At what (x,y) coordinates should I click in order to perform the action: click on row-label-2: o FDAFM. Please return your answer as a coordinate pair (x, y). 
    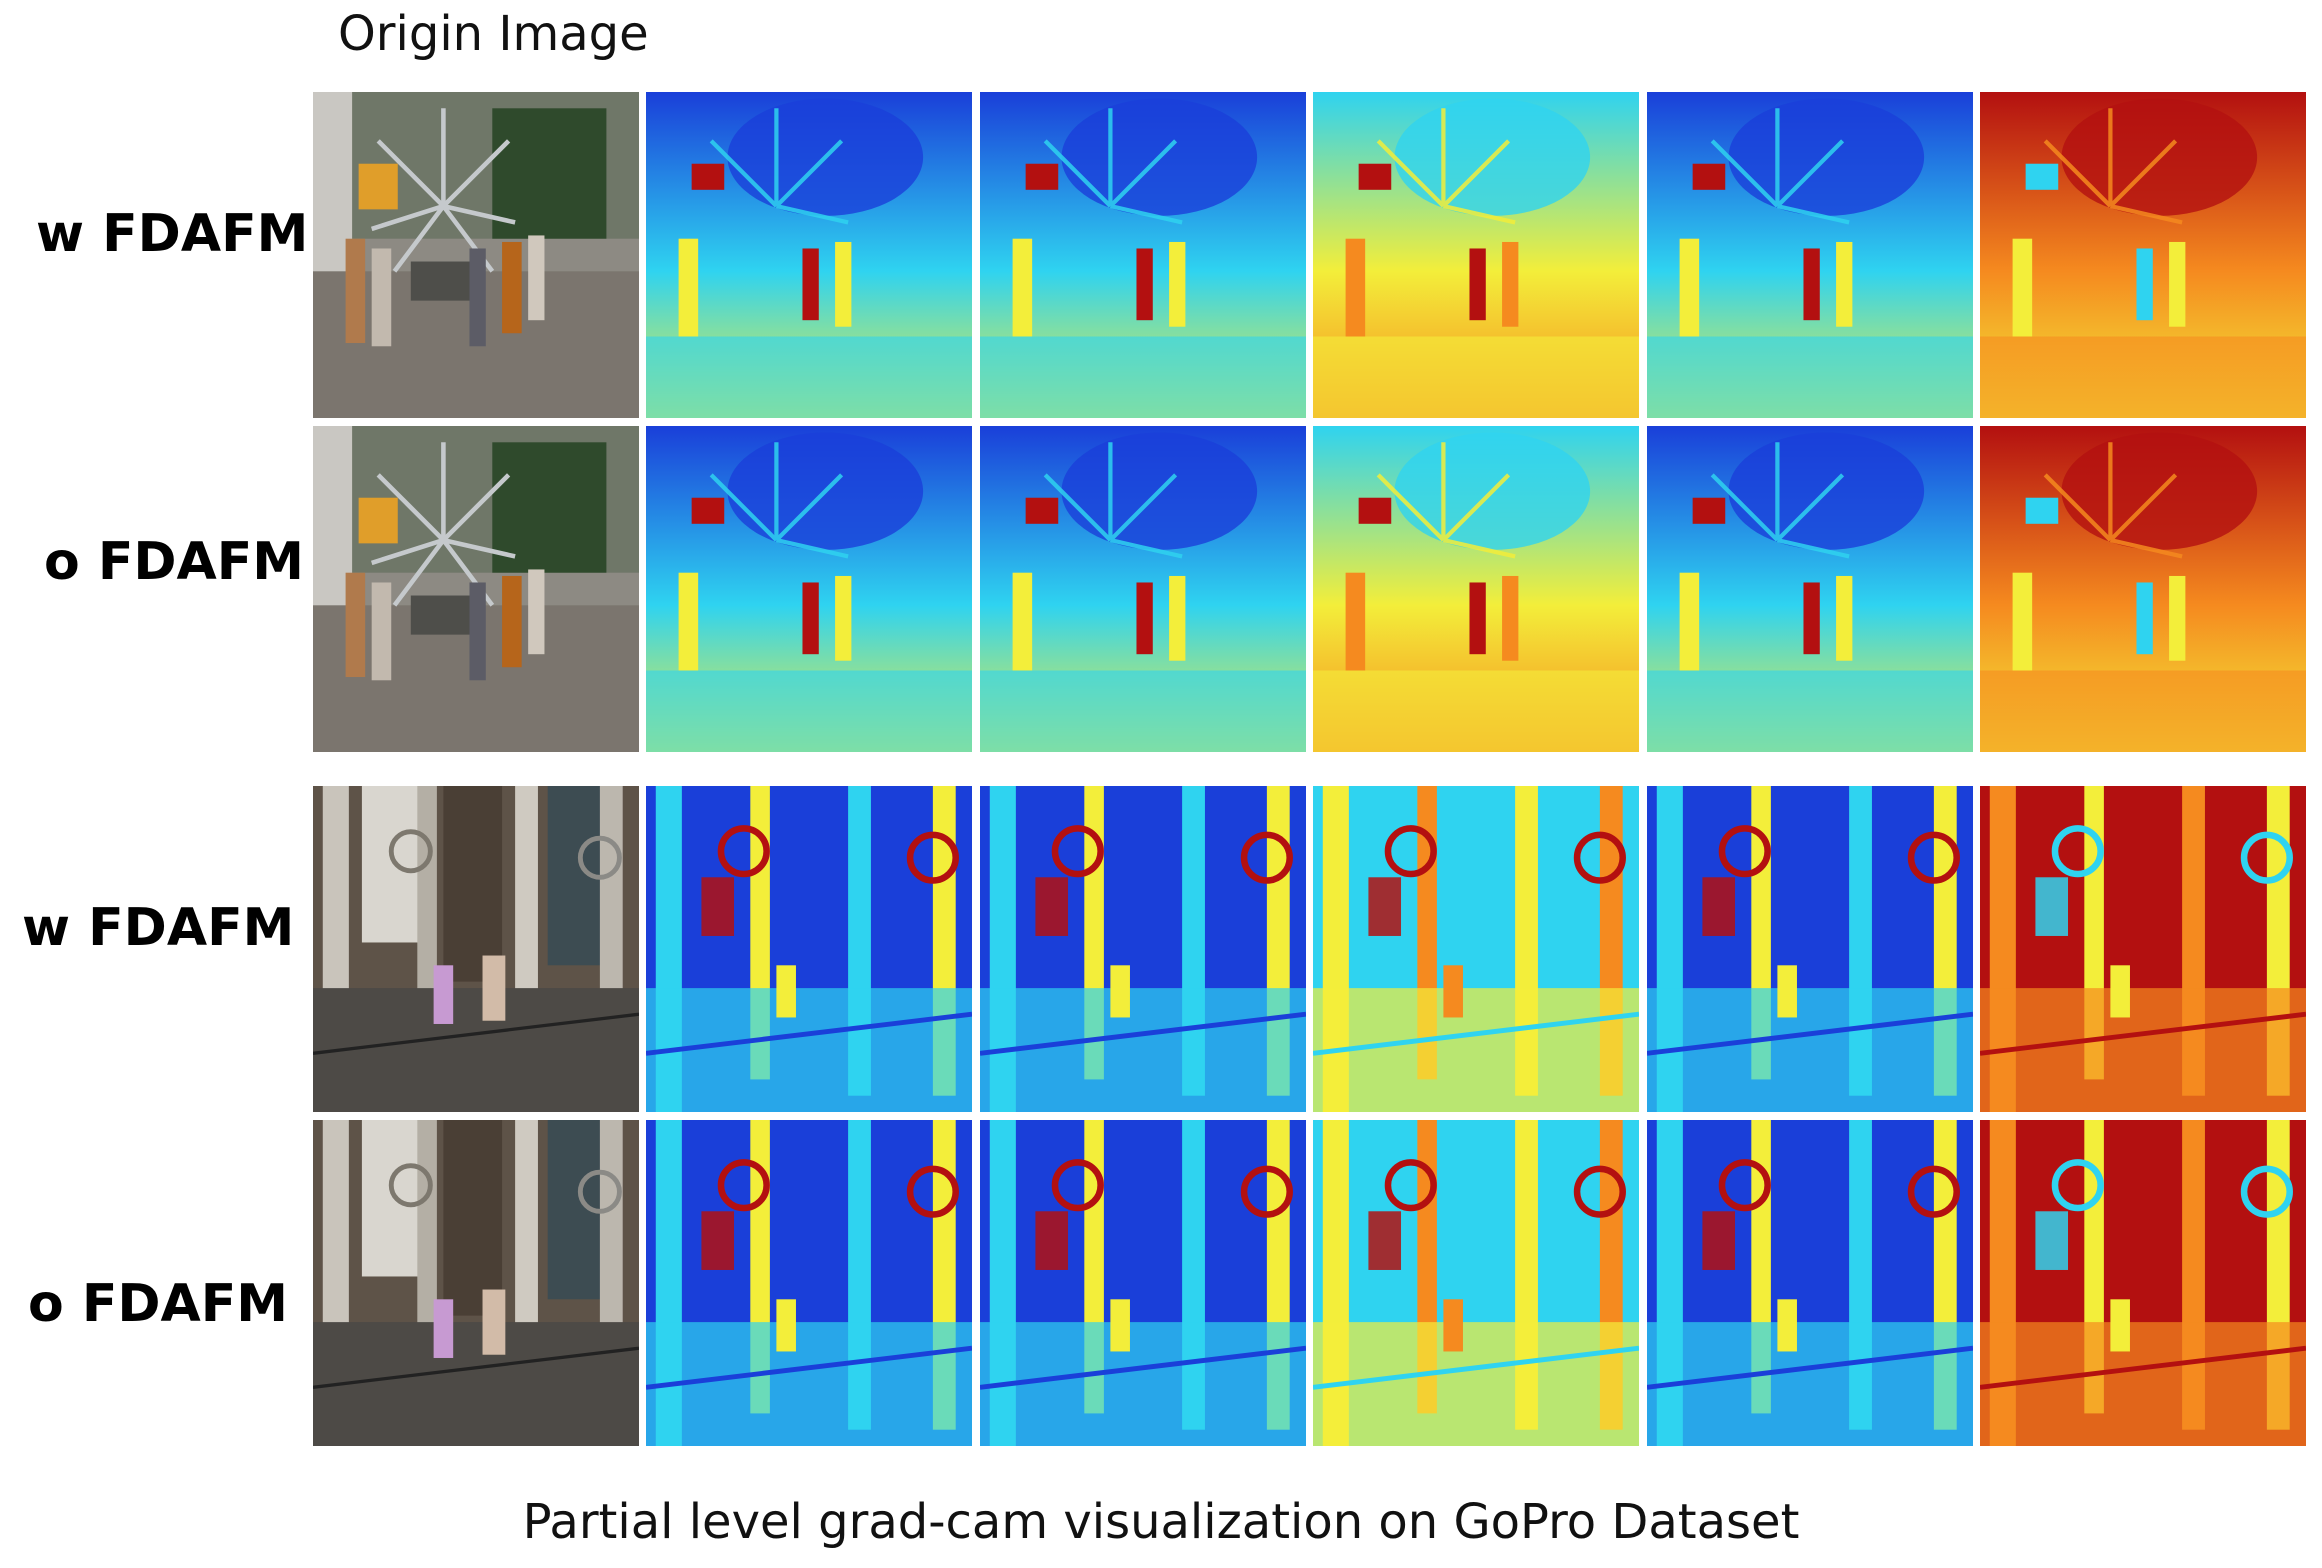
    Looking at the image, I should click on (174, 562).